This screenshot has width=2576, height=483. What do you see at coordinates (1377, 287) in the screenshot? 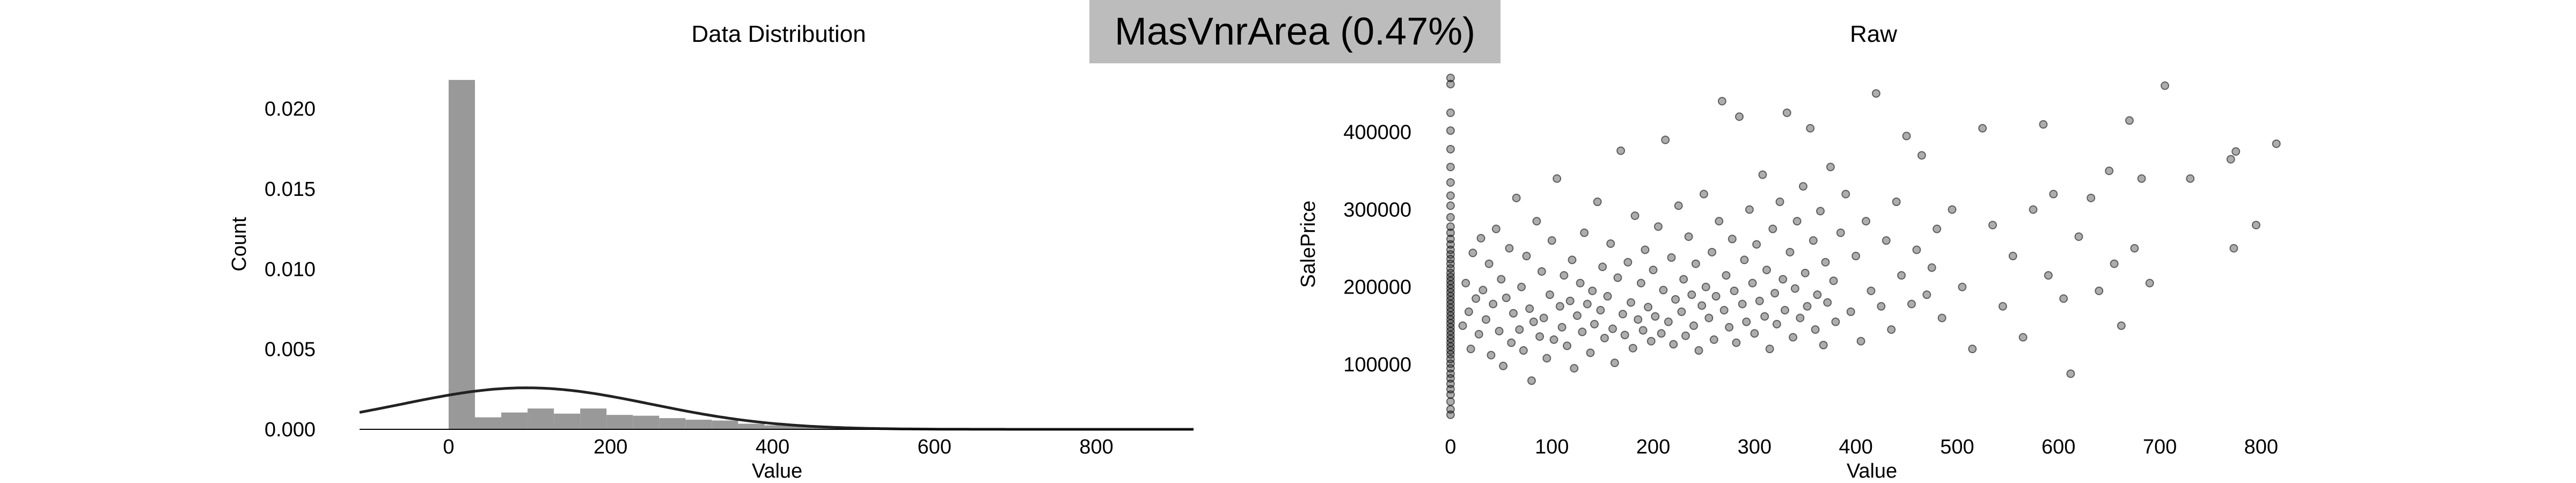
I see `raw-y-tick-label: 200000` at bounding box center [1377, 287].